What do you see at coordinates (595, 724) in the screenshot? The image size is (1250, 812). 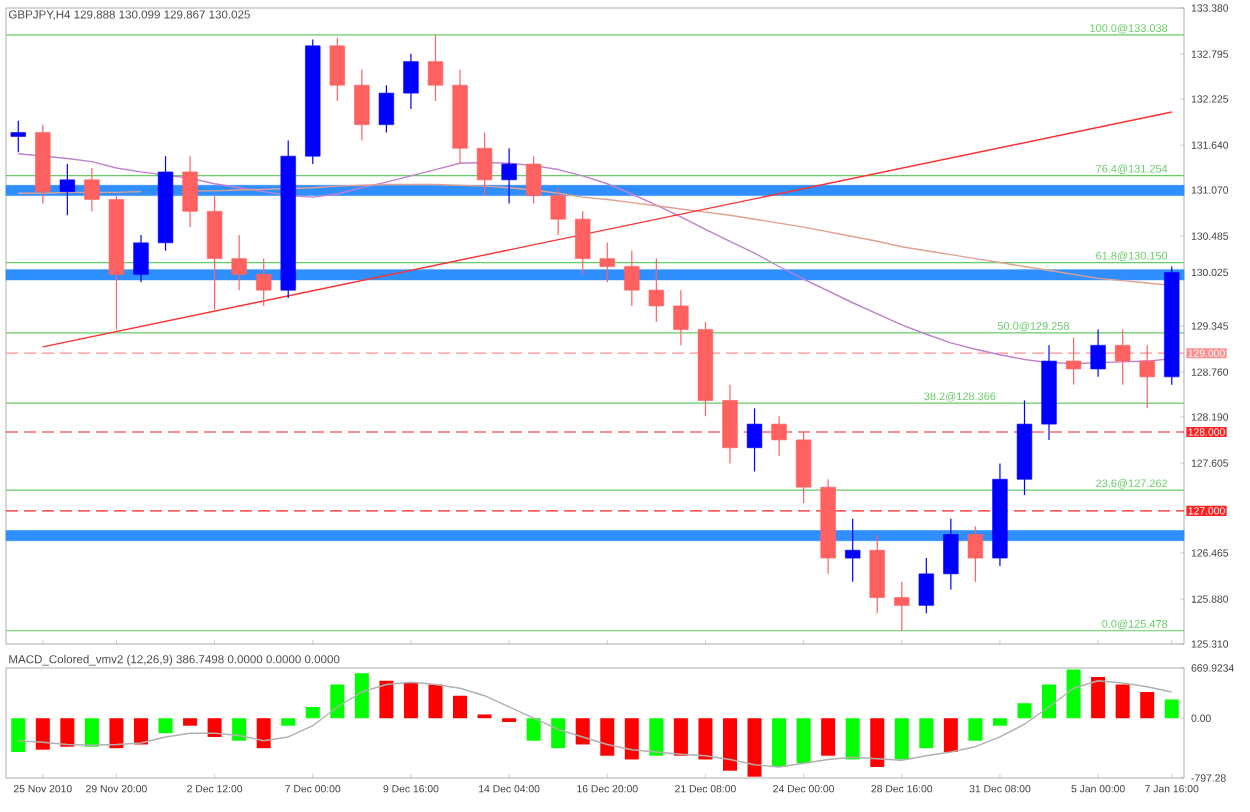 I see `line-series` at bounding box center [595, 724].